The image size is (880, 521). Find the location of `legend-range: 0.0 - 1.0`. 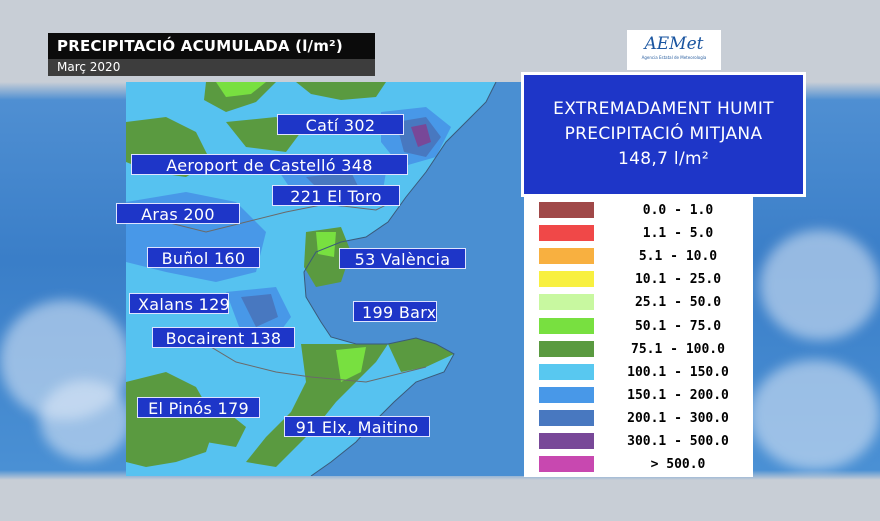

legend-range: 0.0 - 1.0 is located at coordinates (678, 210).